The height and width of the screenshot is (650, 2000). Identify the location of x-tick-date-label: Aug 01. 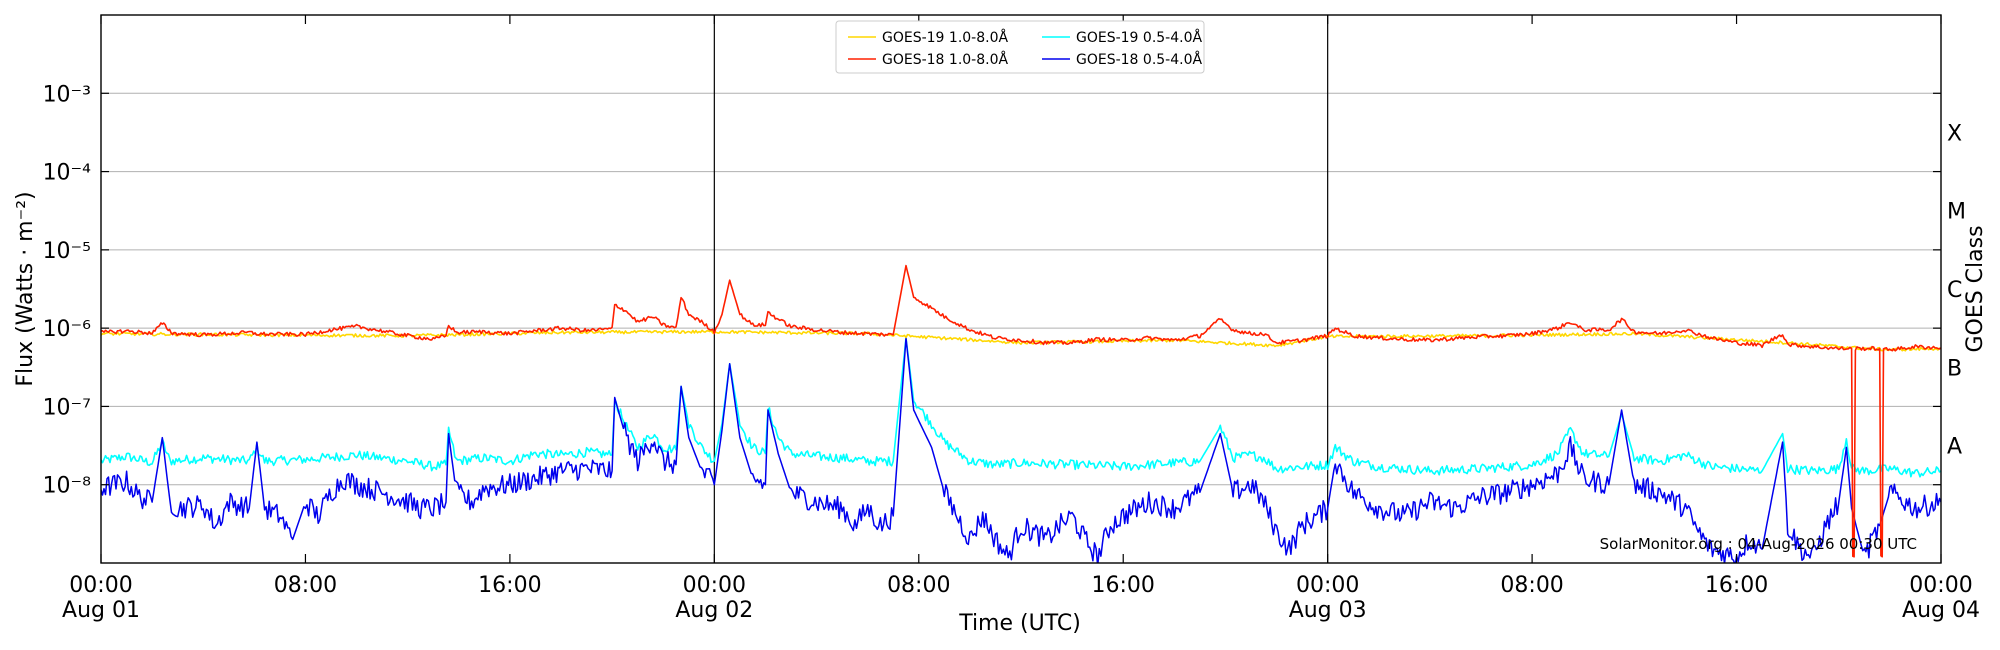
(101, 610).